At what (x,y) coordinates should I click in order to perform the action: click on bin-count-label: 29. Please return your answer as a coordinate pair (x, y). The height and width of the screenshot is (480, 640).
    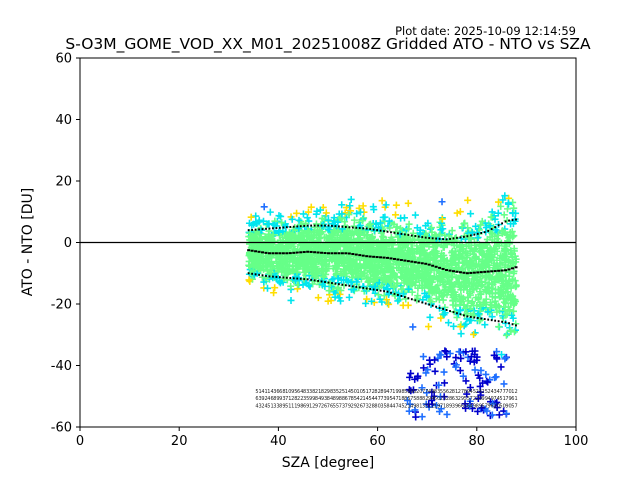
    Looking at the image, I should click on (461, 399).